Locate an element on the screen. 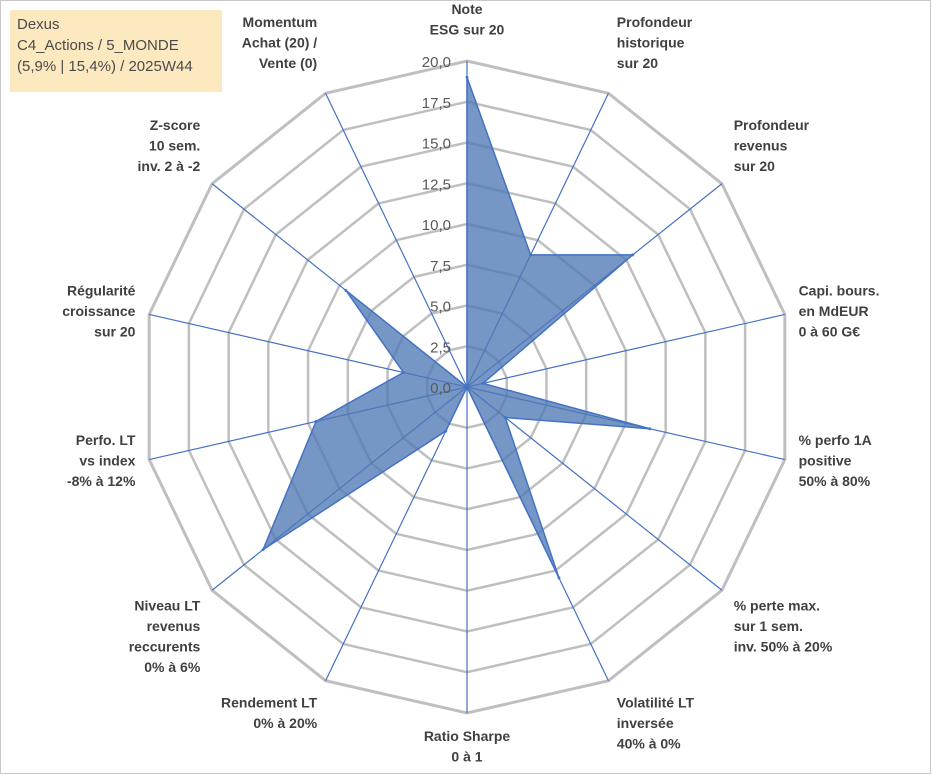 The image size is (933, 776). axis-label-line: positive is located at coordinates (825, 461).